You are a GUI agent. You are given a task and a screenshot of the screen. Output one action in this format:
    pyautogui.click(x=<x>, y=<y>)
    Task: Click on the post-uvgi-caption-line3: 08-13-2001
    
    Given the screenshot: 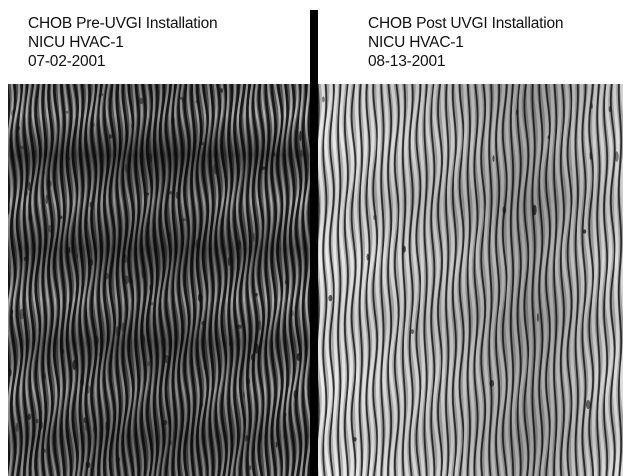 What is the action you would take?
    pyautogui.click(x=407, y=61)
    